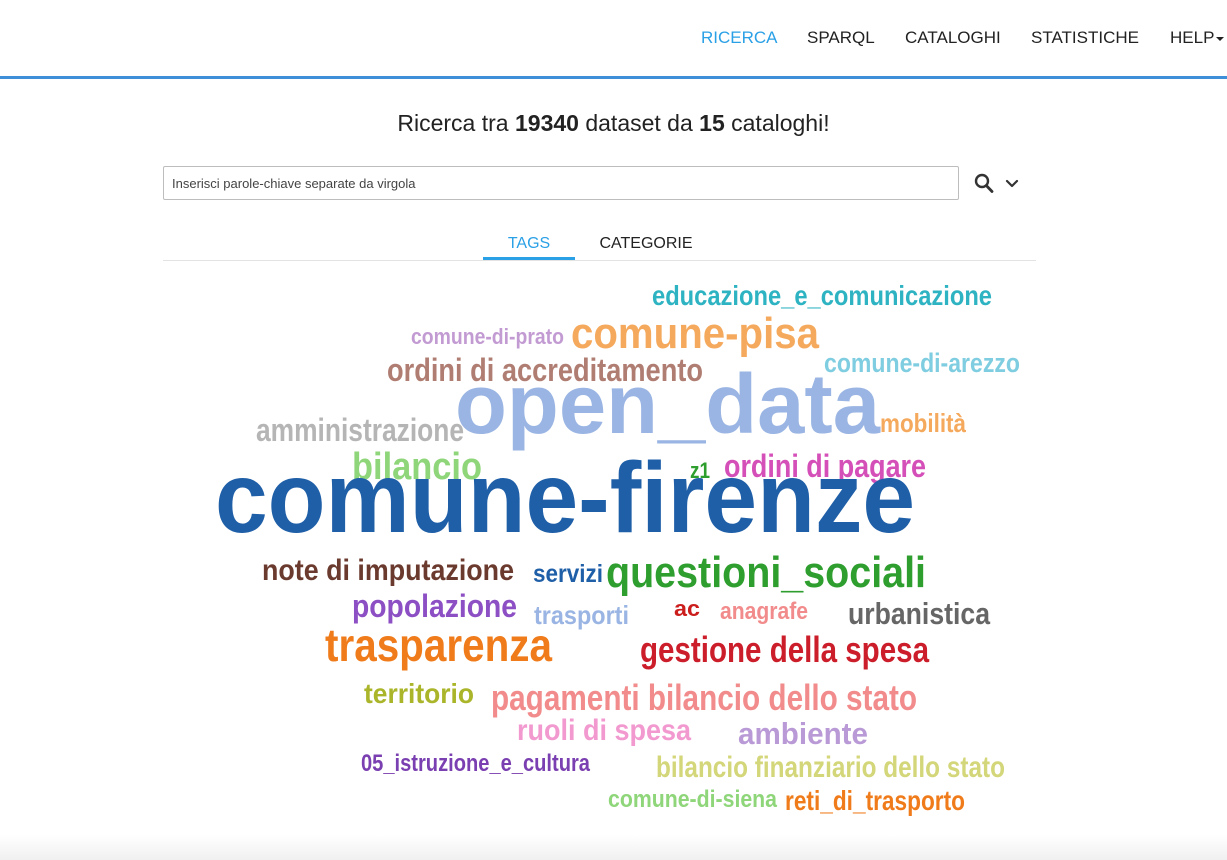 This screenshot has height=860, width=1227. I want to click on tag-05-istruzione-e-cultura: 05_istruzione_e_cultura, so click(475, 763).